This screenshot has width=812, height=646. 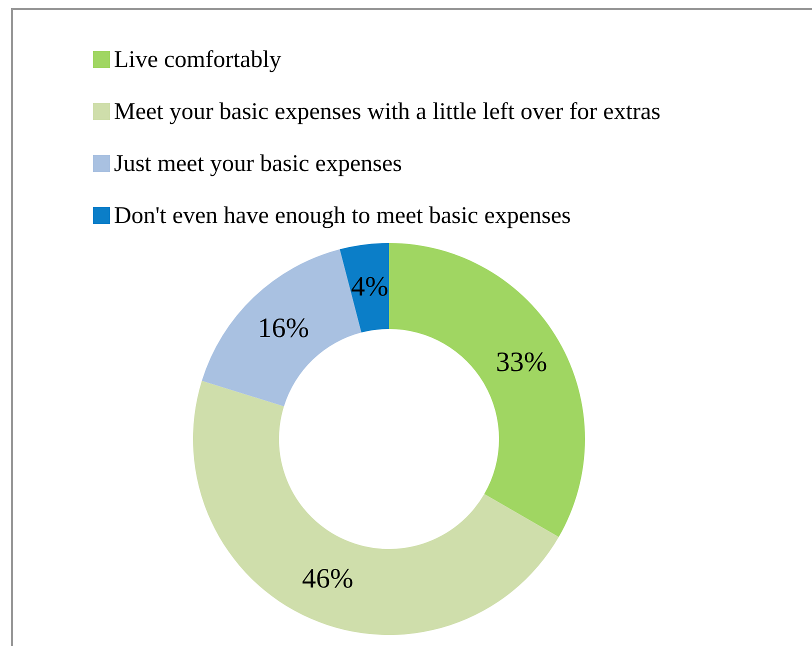 I want to click on data-label: 4%, so click(x=369, y=287).